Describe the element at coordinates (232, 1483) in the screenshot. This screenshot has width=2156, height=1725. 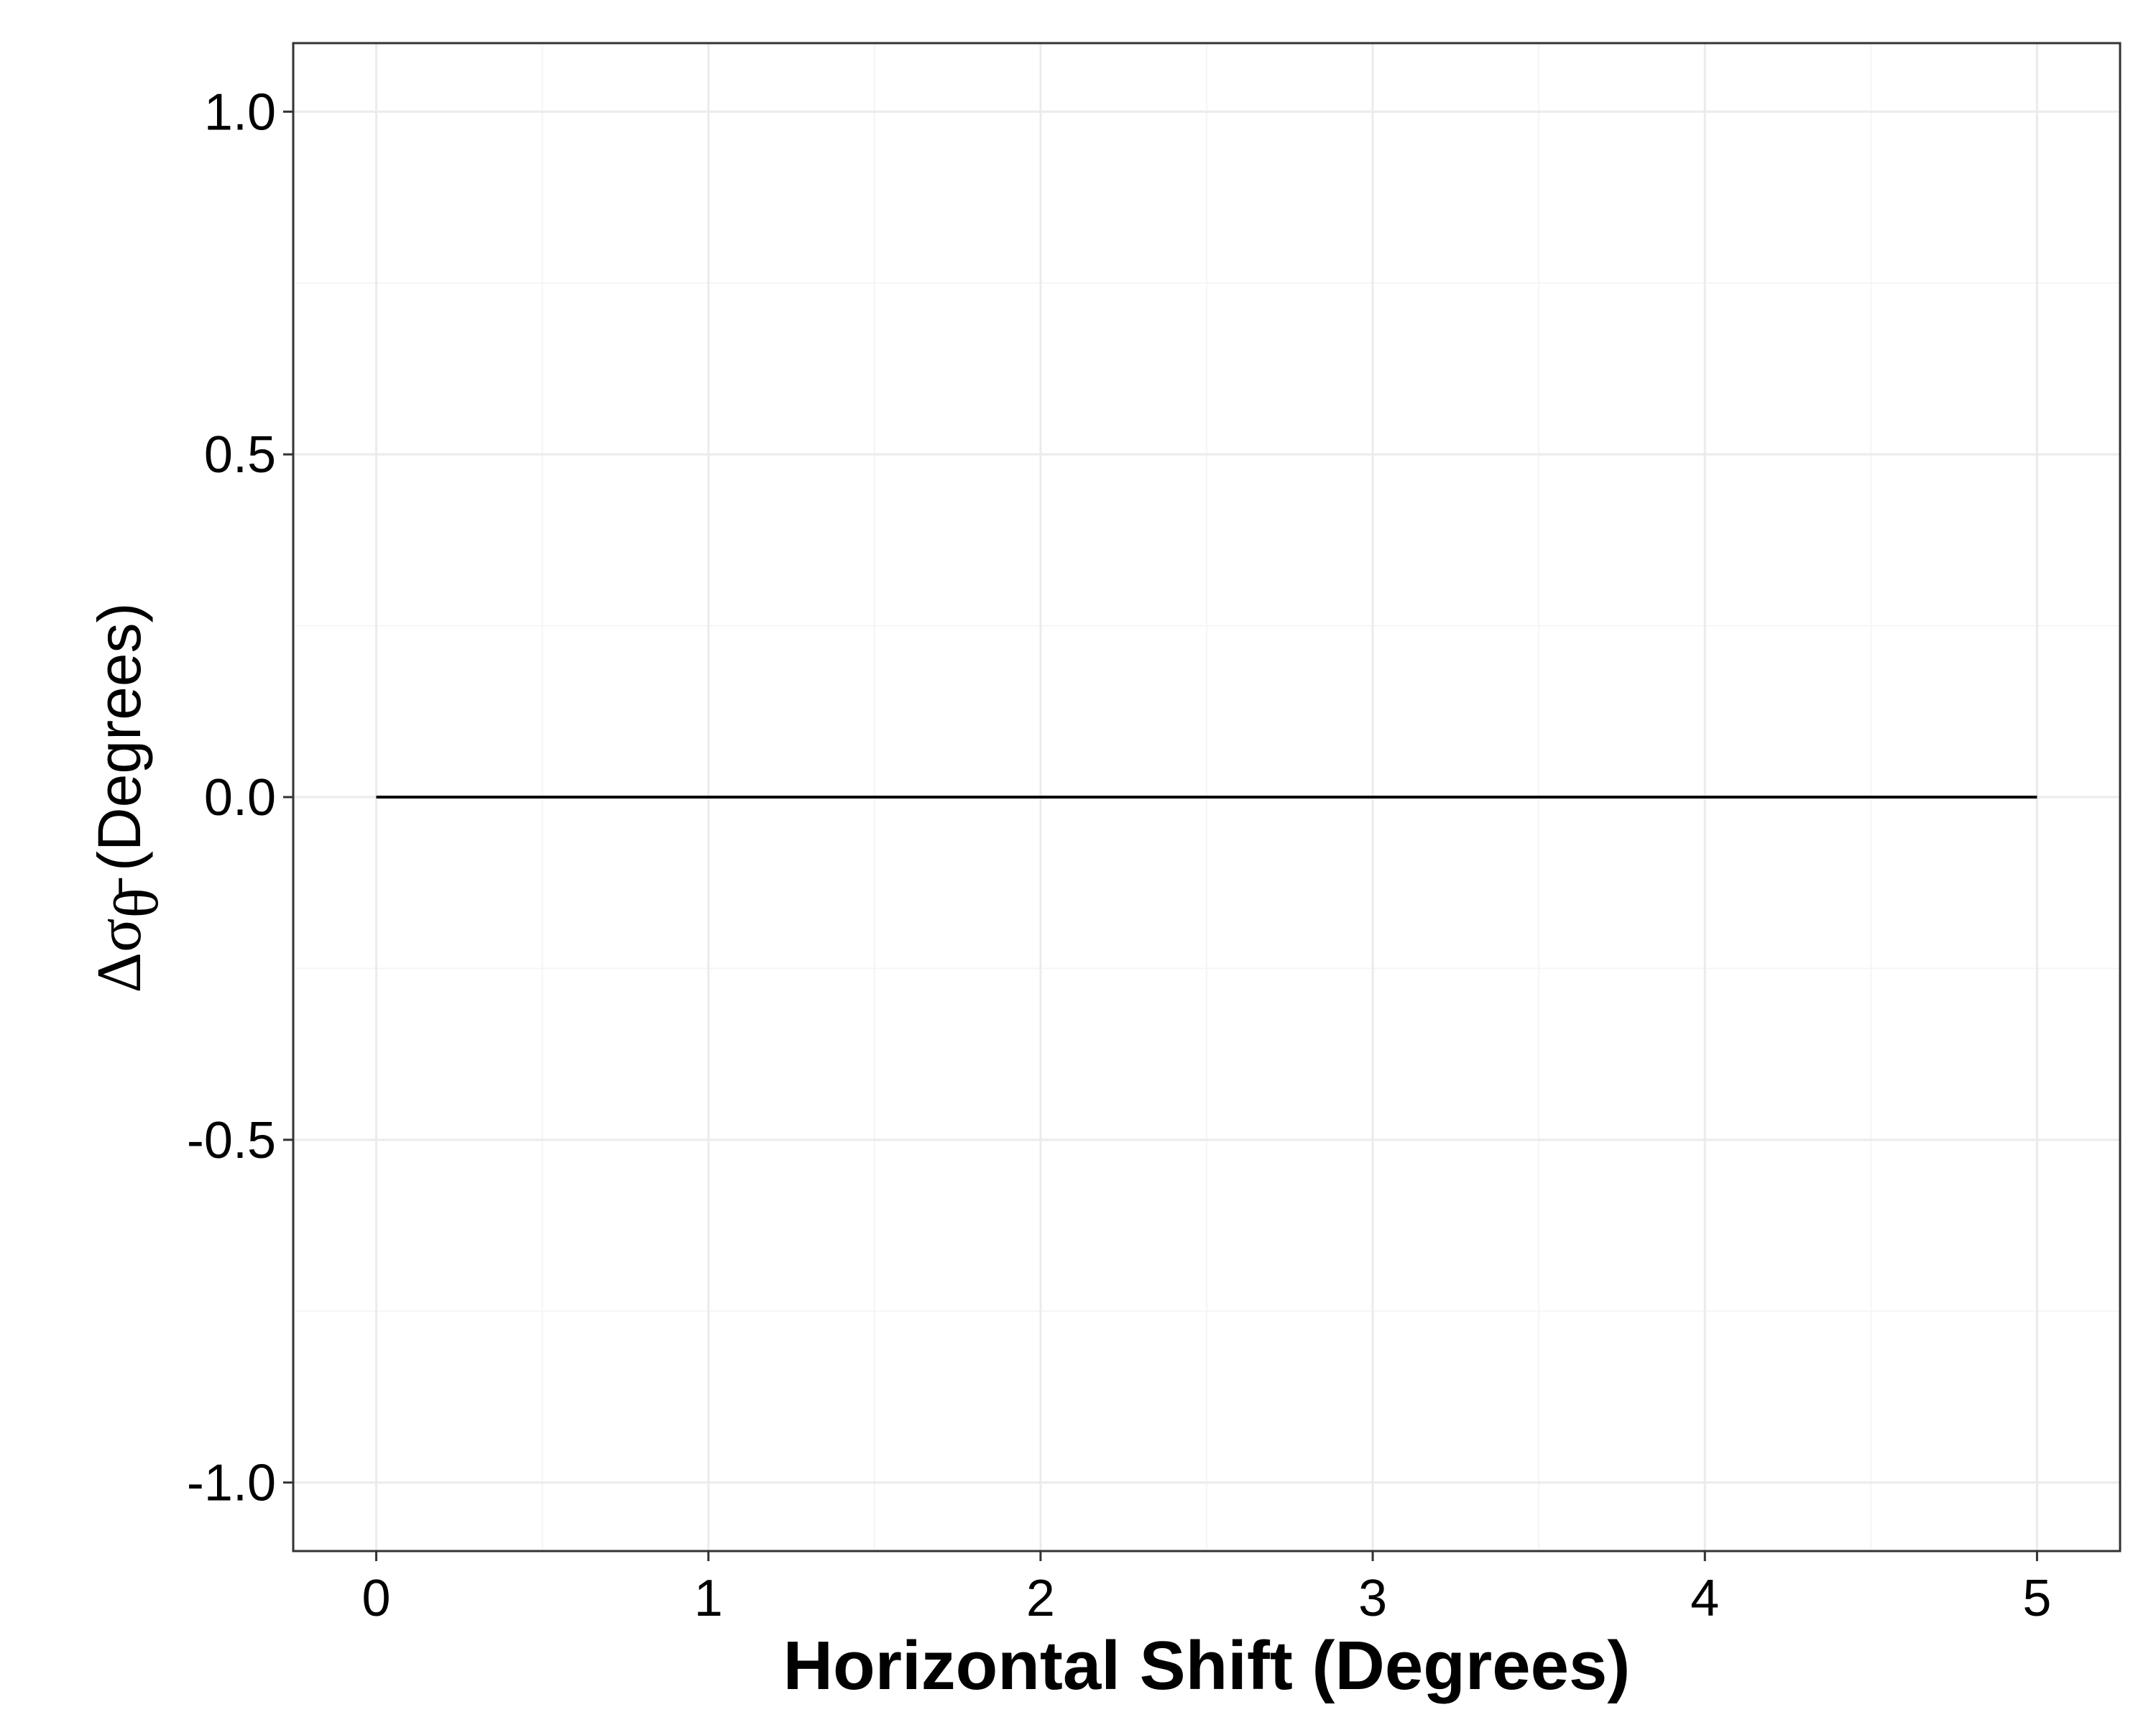
I see `y-tick-label: -1.0` at that location.